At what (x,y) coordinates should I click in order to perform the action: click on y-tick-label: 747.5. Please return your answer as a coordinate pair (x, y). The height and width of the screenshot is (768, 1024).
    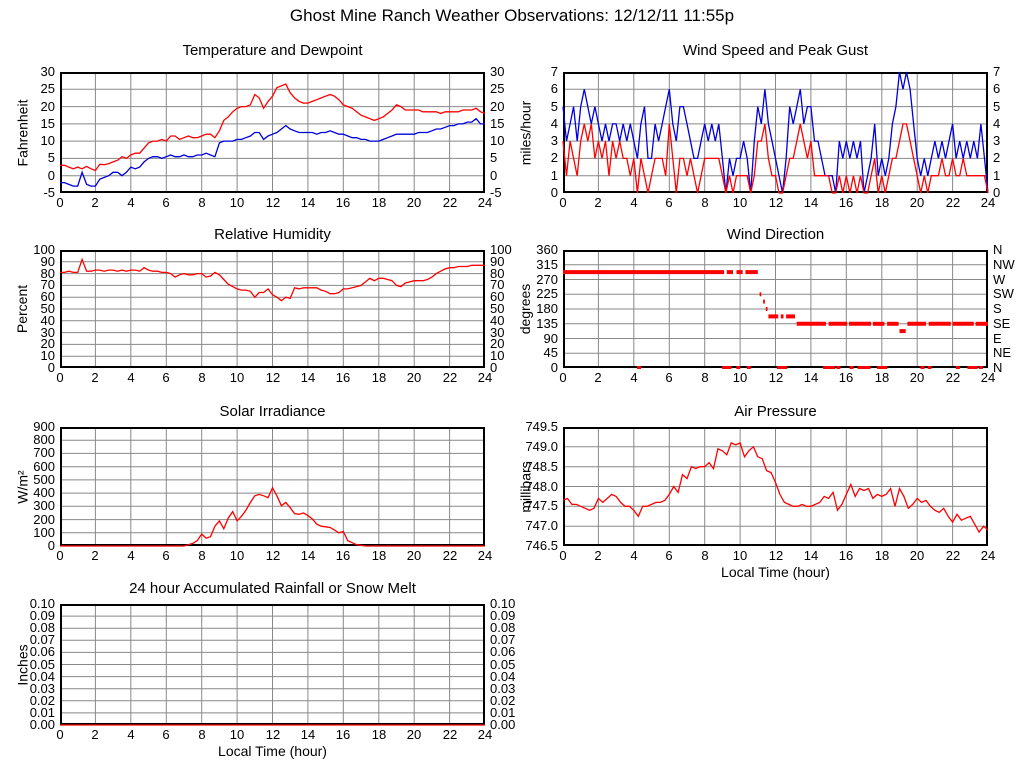
    Looking at the image, I should click on (541, 505).